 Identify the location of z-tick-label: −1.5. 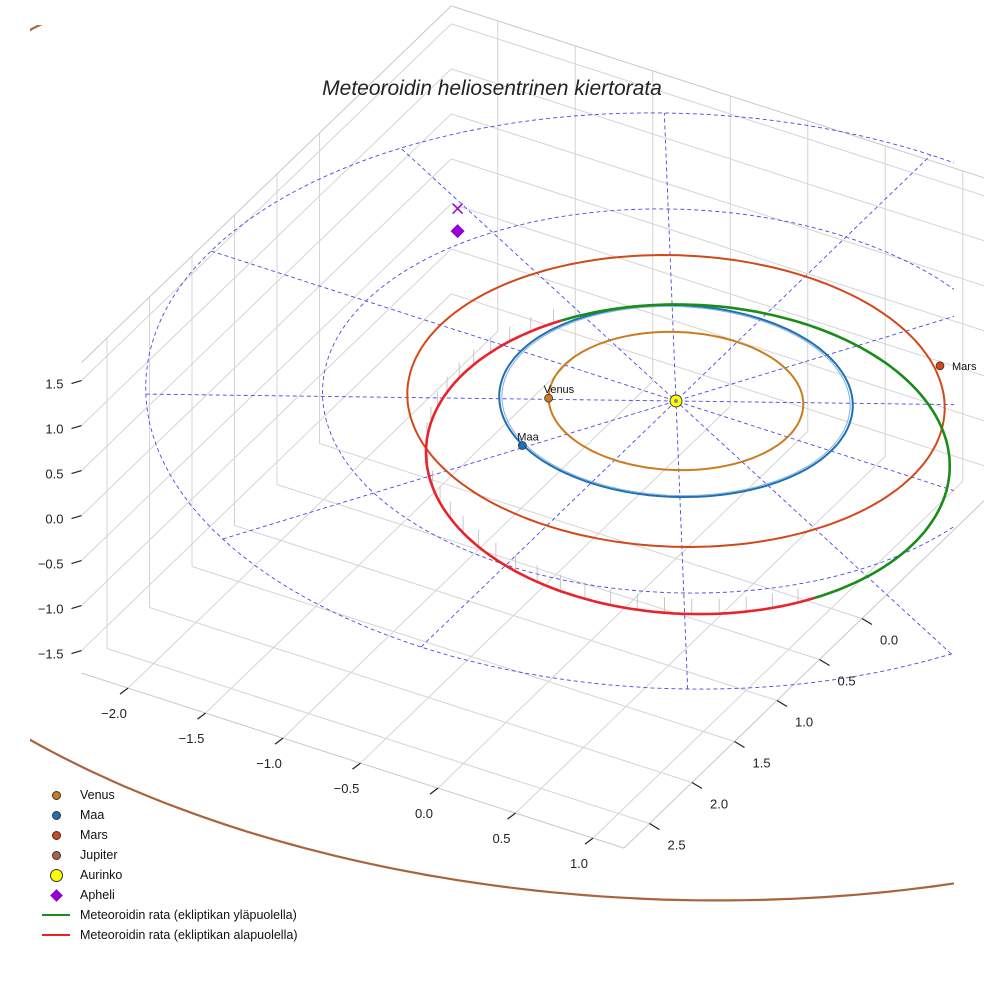
(51, 654).